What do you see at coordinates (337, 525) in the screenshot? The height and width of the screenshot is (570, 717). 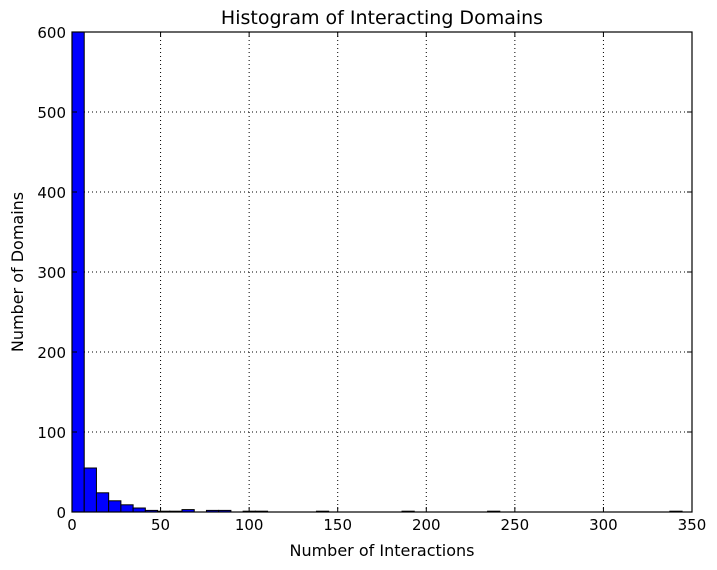 I see `x-tick-label: 150` at bounding box center [337, 525].